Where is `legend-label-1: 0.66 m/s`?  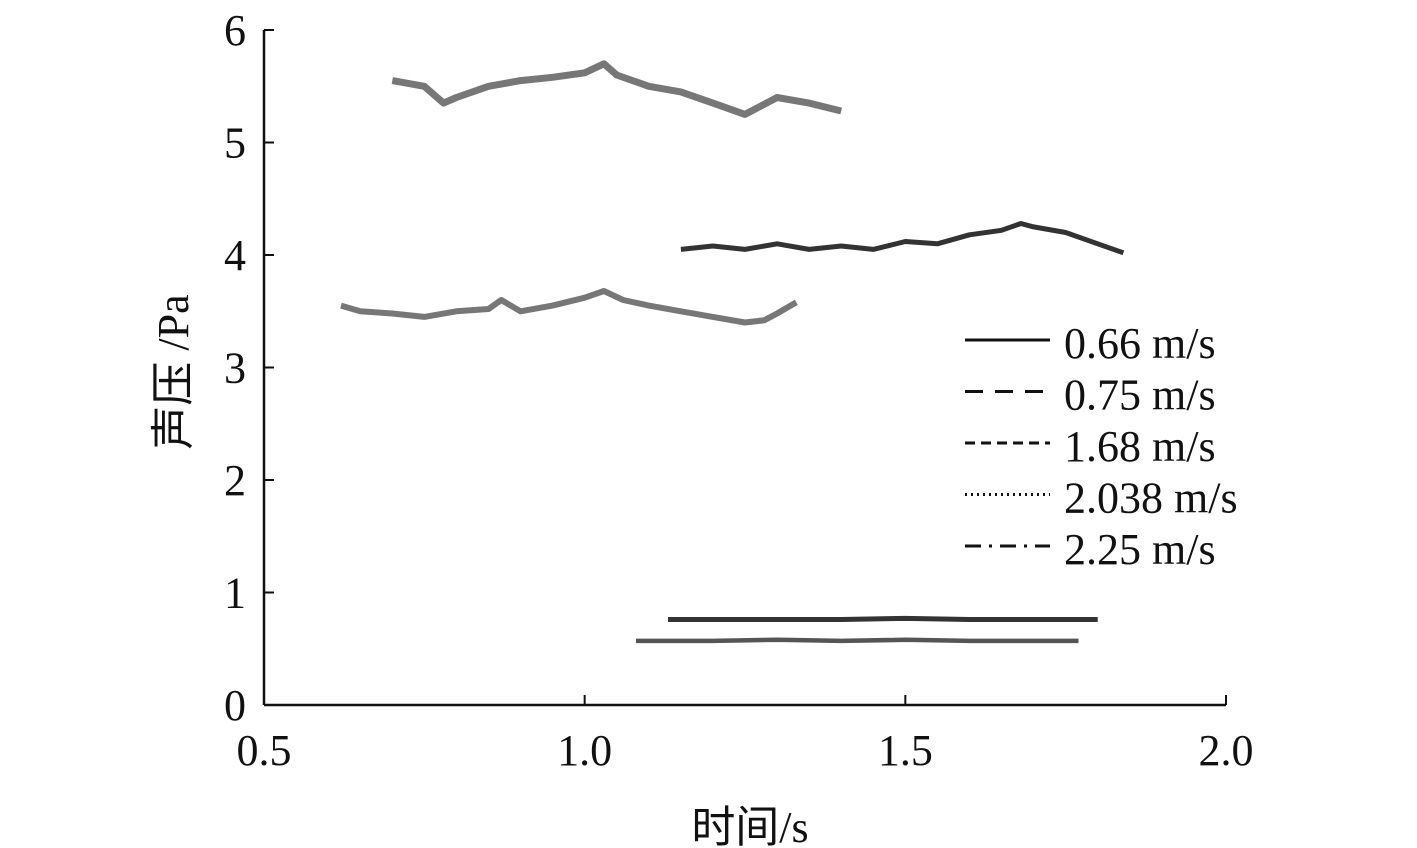
legend-label-1: 0.66 m/s is located at coordinates (1140, 343).